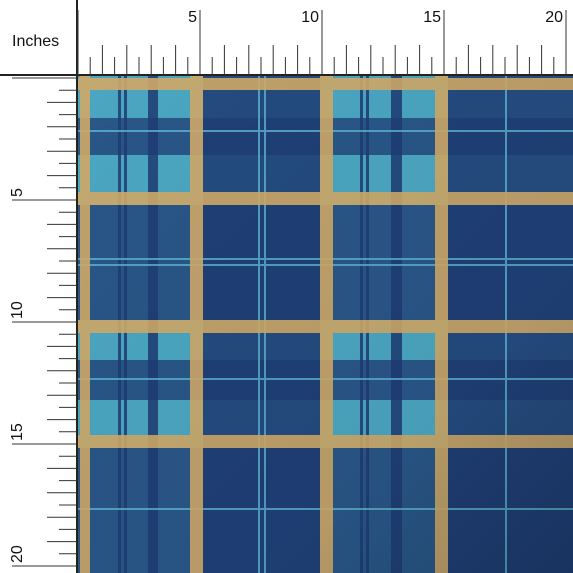  Describe the element at coordinates (310, 17) in the screenshot. I see `top-ruler-label: 10` at that location.